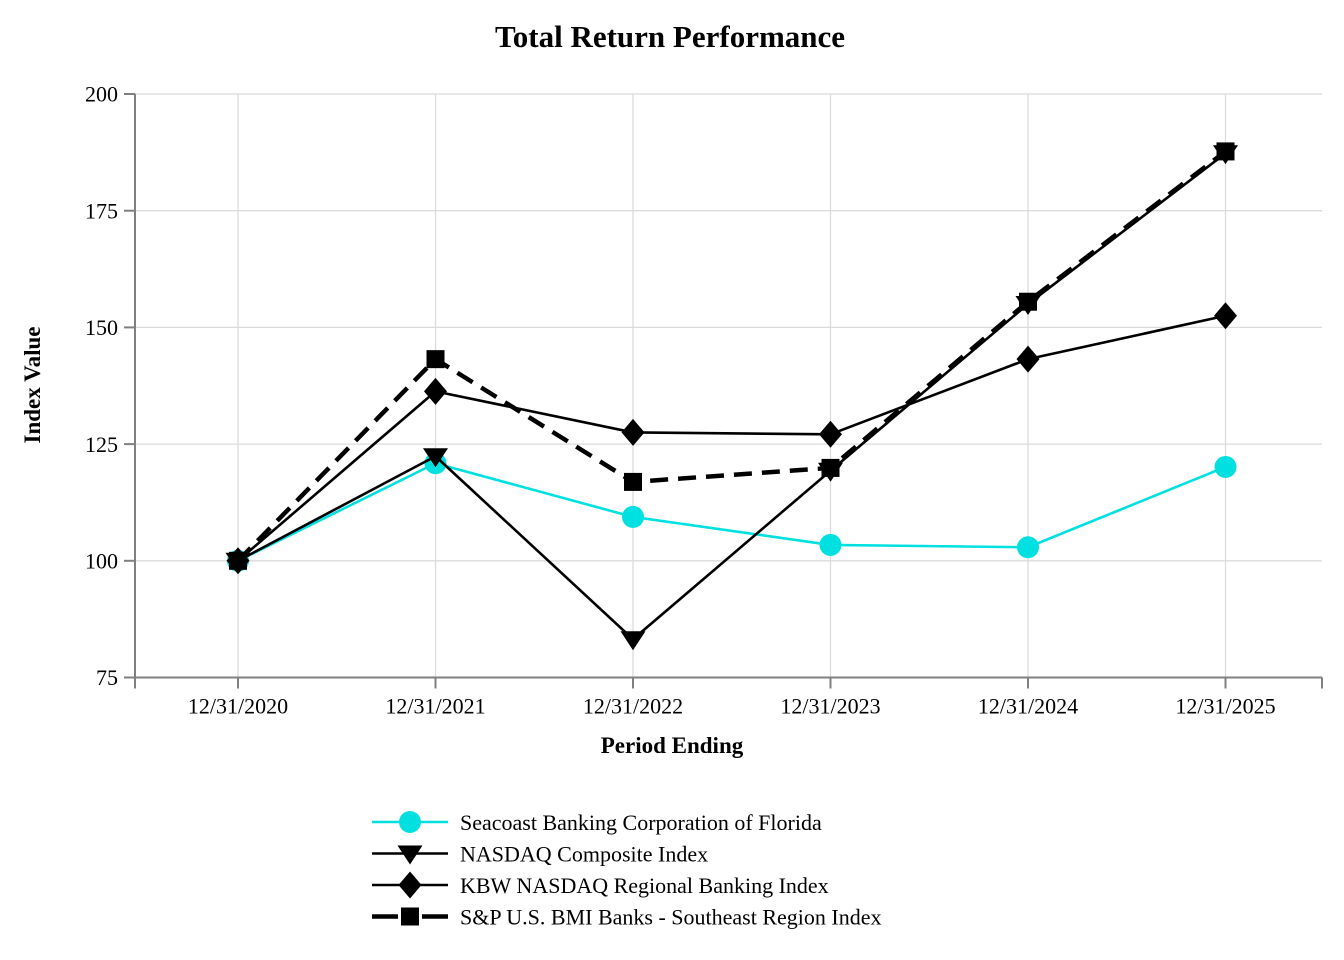 The image size is (1344, 960). I want to click on y-axis-title: Index Value, so click(32, 385).